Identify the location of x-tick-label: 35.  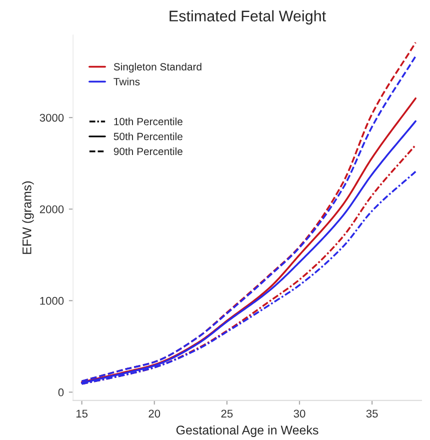
(372, 414).